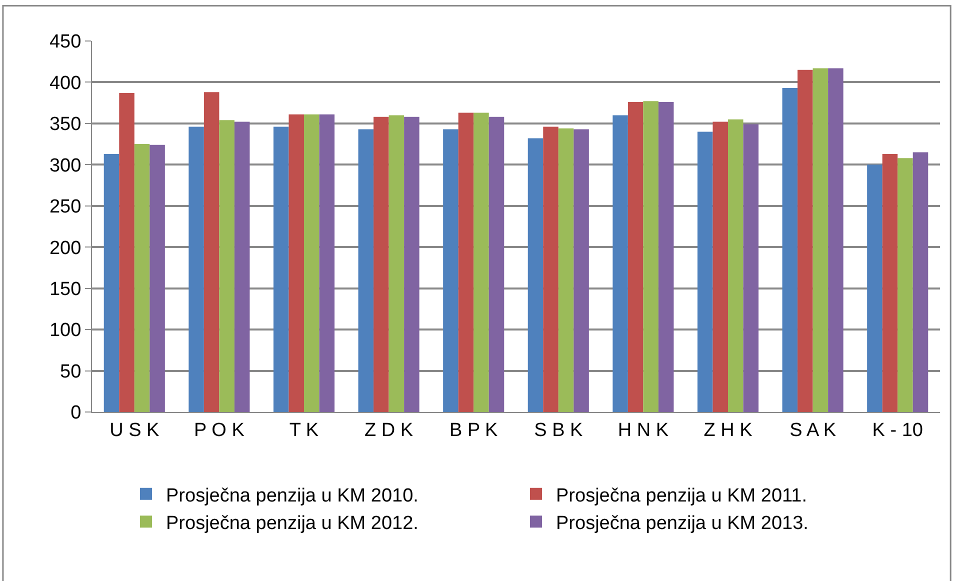  Describe the element at coordinates (728, 430) in the screenshot. I see `x-tick-label: Z H K` at that location.